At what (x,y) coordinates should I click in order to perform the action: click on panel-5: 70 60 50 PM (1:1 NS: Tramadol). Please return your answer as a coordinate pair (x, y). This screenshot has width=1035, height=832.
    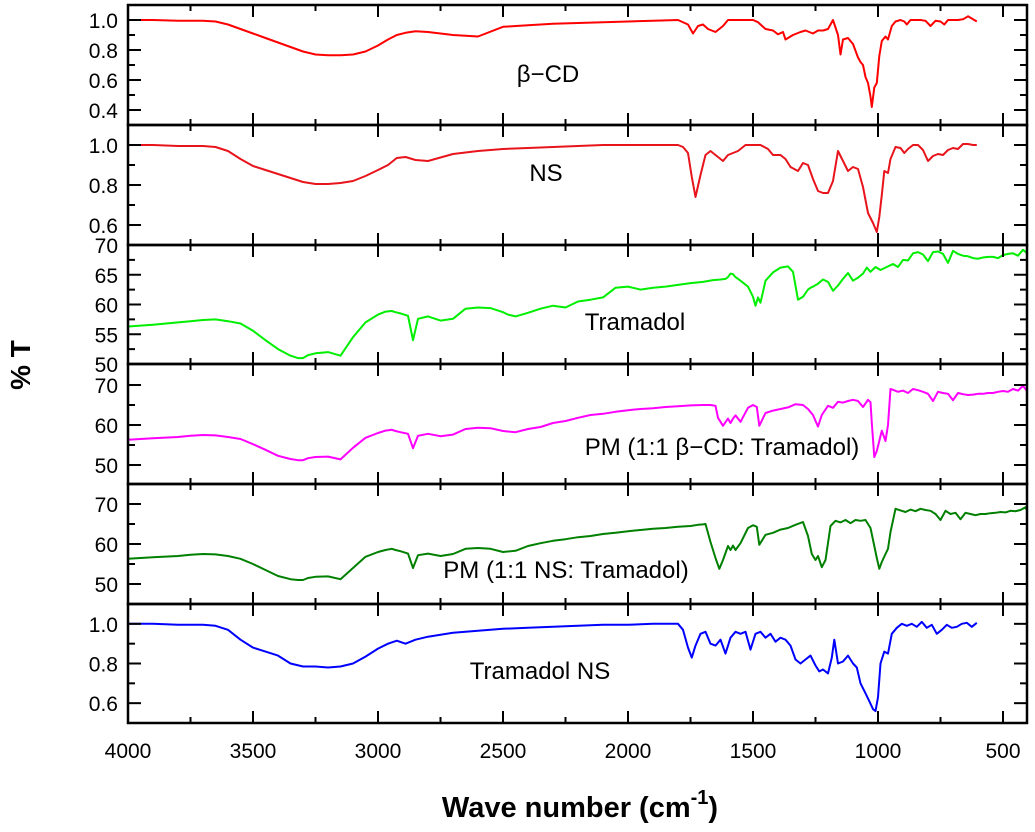
    Looking at the image, I should click on (562, 544).